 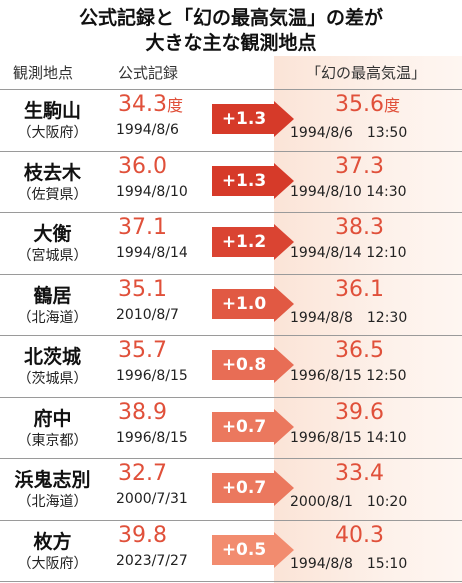 I want to click on official-temperature: 39.8, so click(x=142, y=535).